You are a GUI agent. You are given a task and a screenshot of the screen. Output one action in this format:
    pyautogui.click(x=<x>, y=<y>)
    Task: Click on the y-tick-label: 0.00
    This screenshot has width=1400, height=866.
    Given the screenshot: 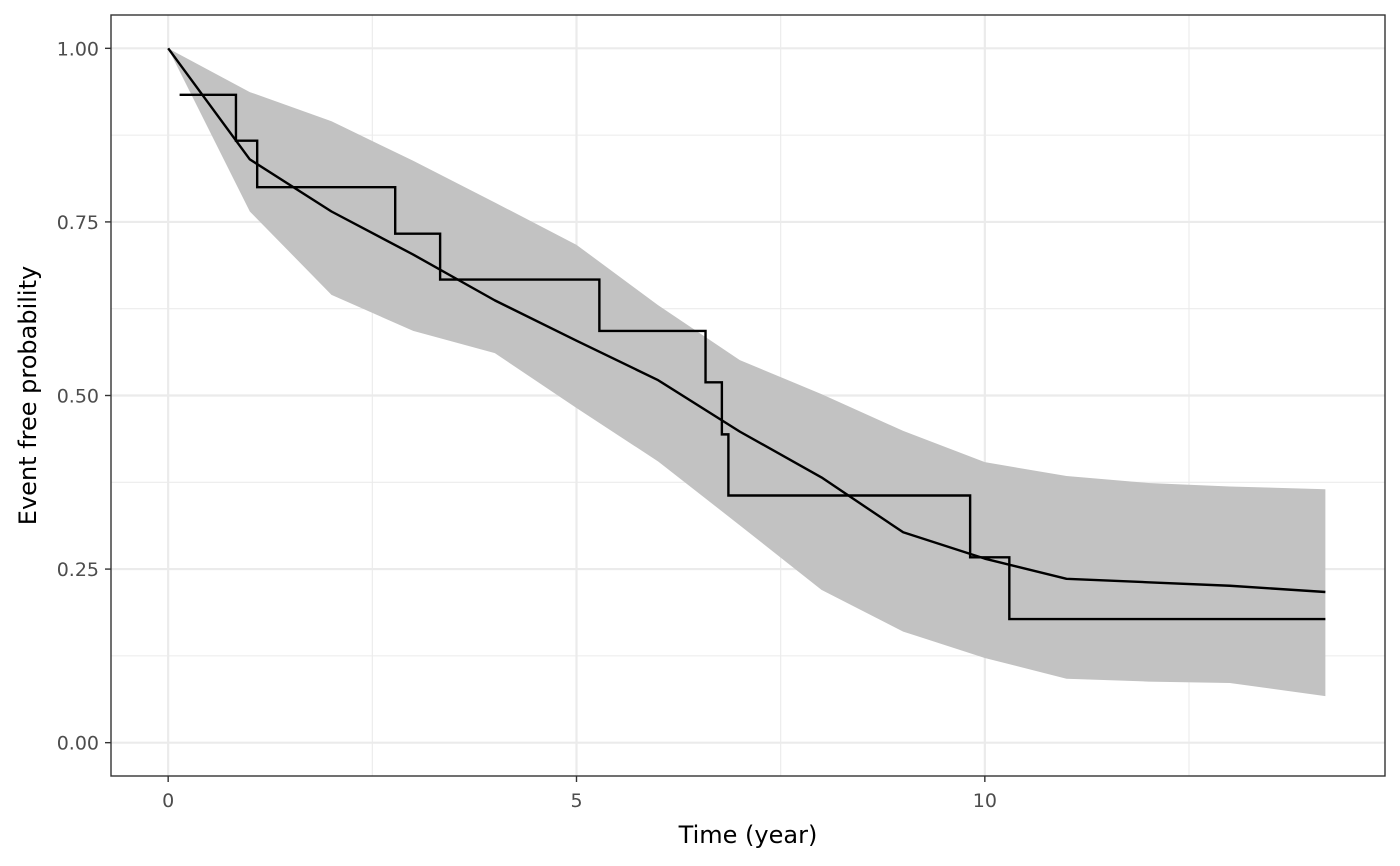 What is the action you would take?
    pyautogui.click(x=78, y=744)
    